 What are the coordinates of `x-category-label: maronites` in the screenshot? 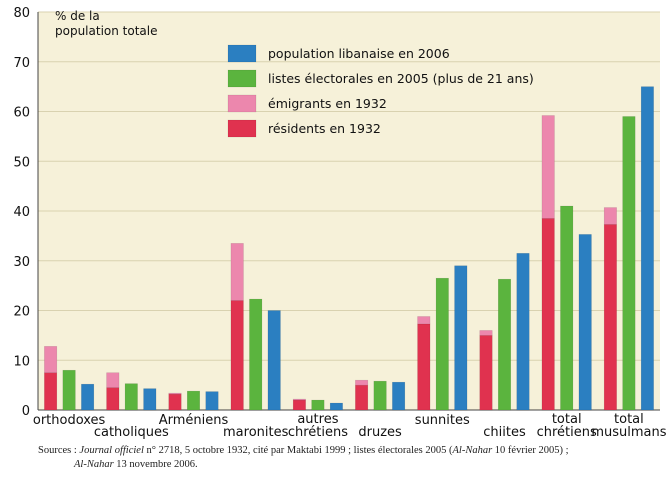 It's located at (256, 432).